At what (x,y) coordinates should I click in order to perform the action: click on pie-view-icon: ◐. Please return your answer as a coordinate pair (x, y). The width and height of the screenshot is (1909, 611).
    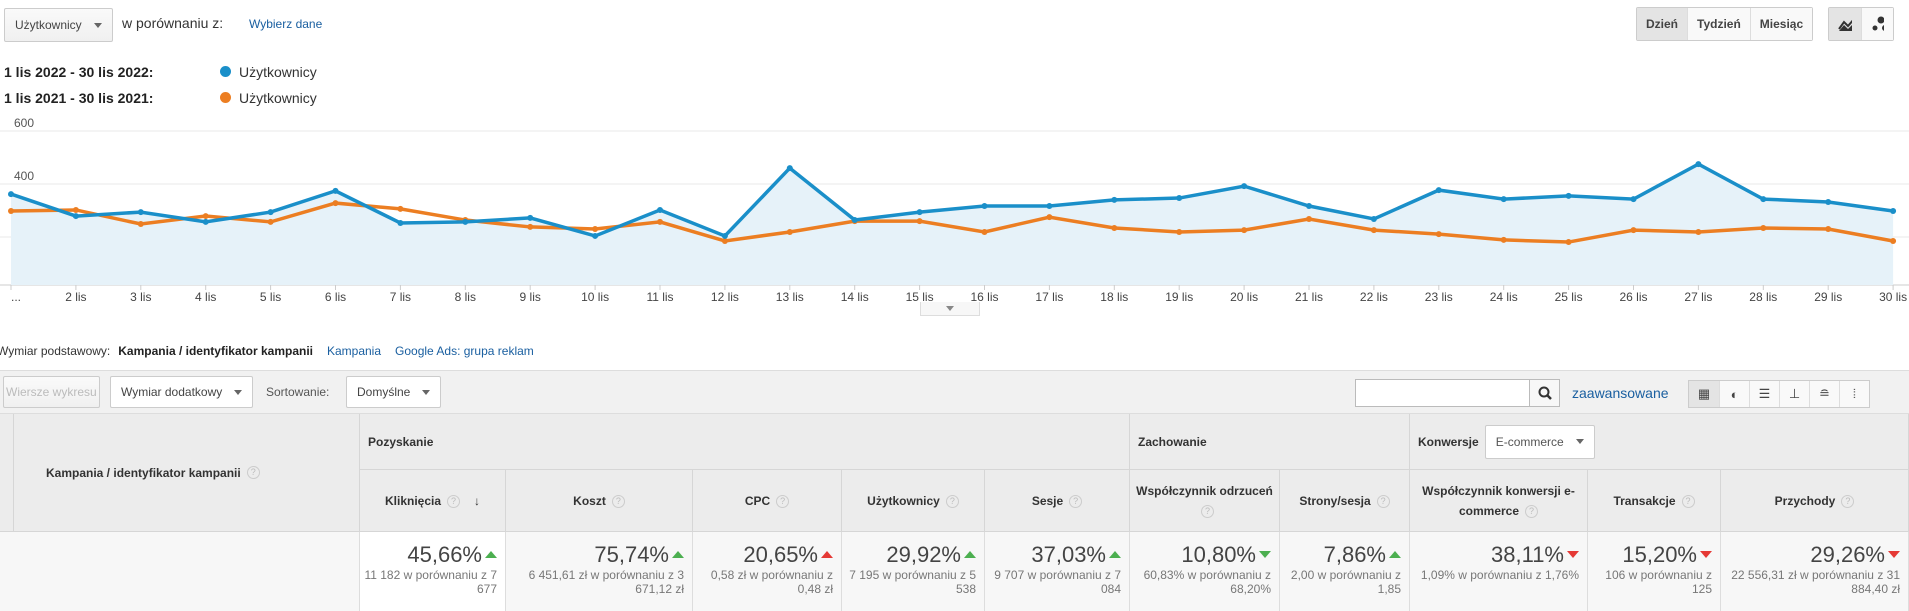
    Looking at the image, I should click on (1734, 394).